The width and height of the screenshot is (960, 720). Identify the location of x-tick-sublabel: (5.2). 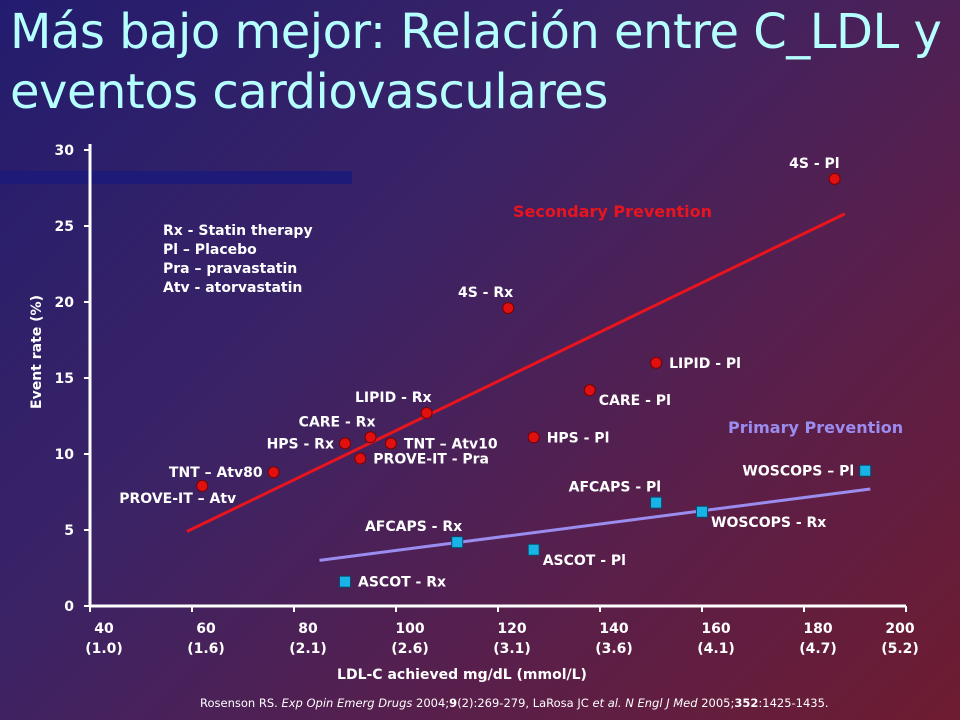
(900, 649).